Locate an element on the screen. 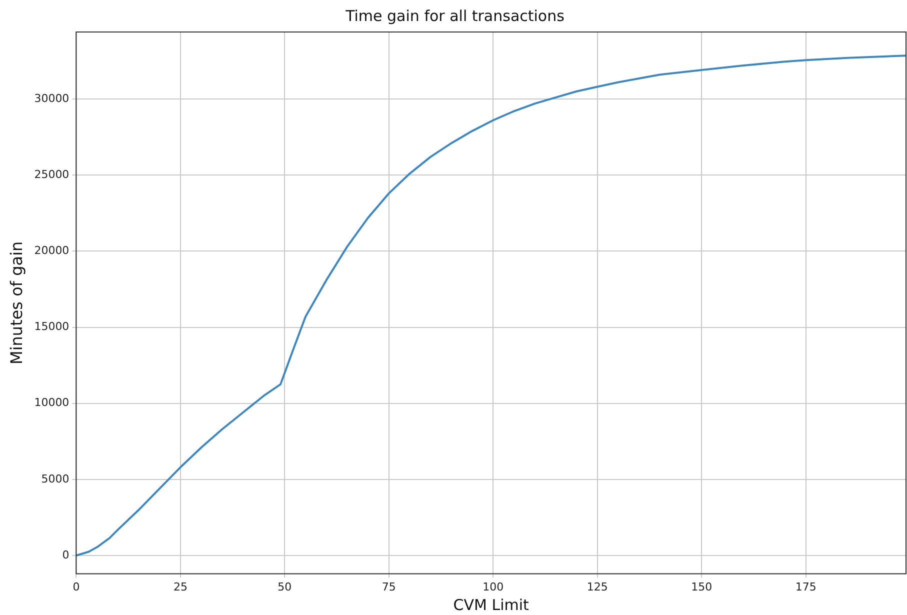 This screenshot has width=907, height=615. y-tick-label: 5000 is located at coordinates (55, 479).